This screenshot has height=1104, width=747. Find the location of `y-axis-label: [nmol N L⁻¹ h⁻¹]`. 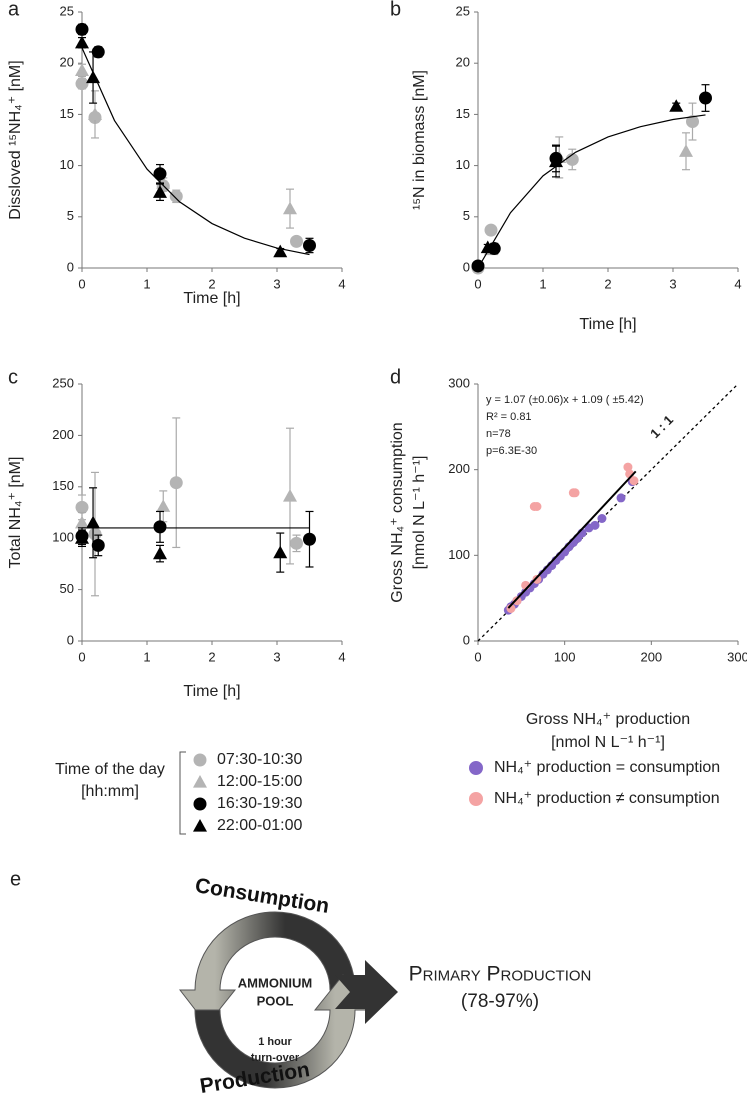

y-axis-label: [nmol N L⁻¹ h⁻¹] is located at coordinates (419, 513).